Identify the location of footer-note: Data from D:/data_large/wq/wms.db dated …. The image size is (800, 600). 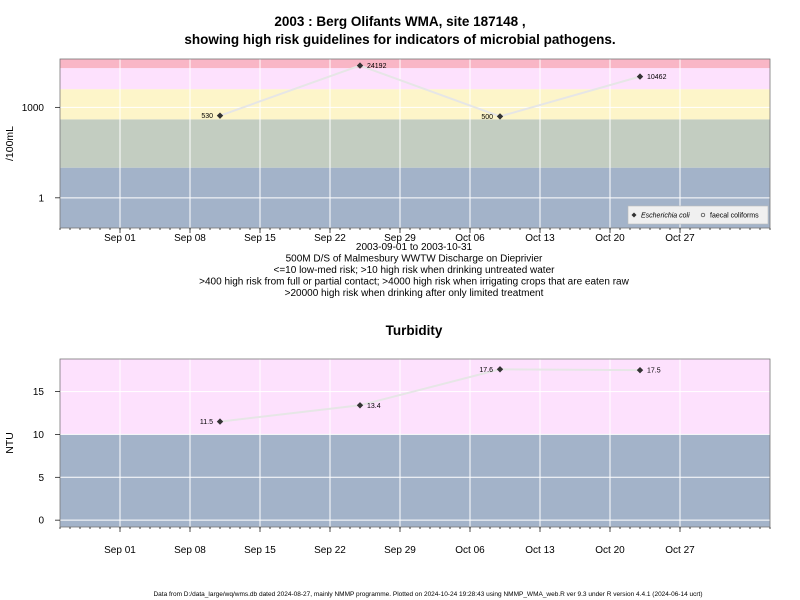
(427, 594).